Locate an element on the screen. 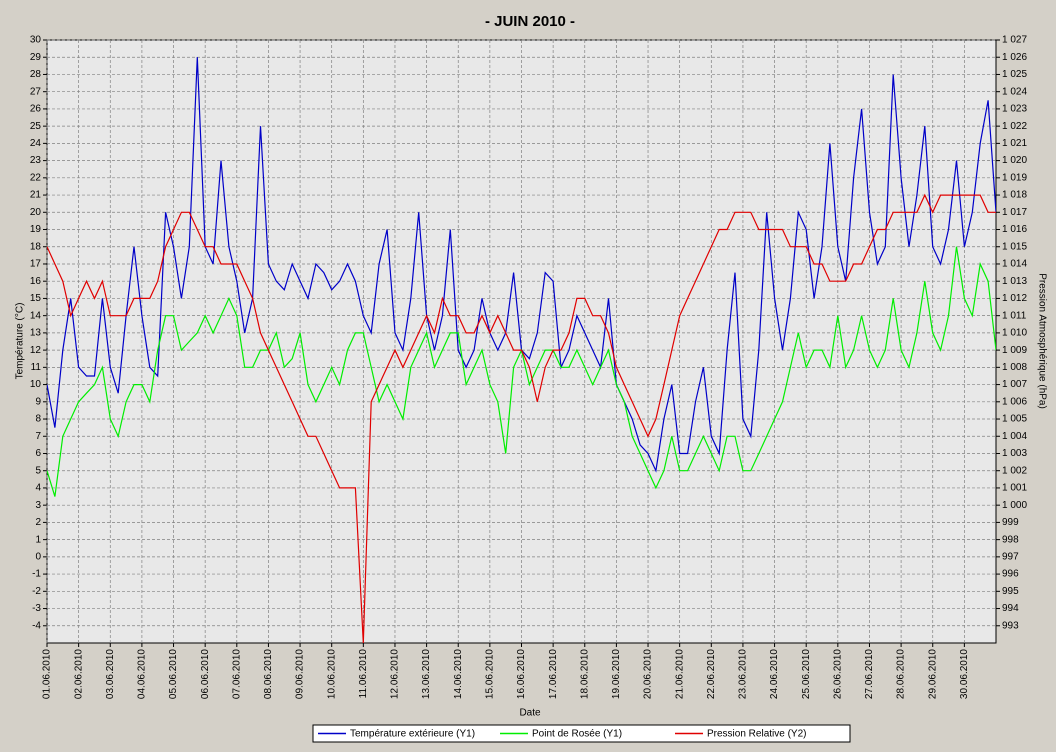 The image size is (1056, 752). x-tick-label: 17.06.2010 is located at coordinates (553, 674).